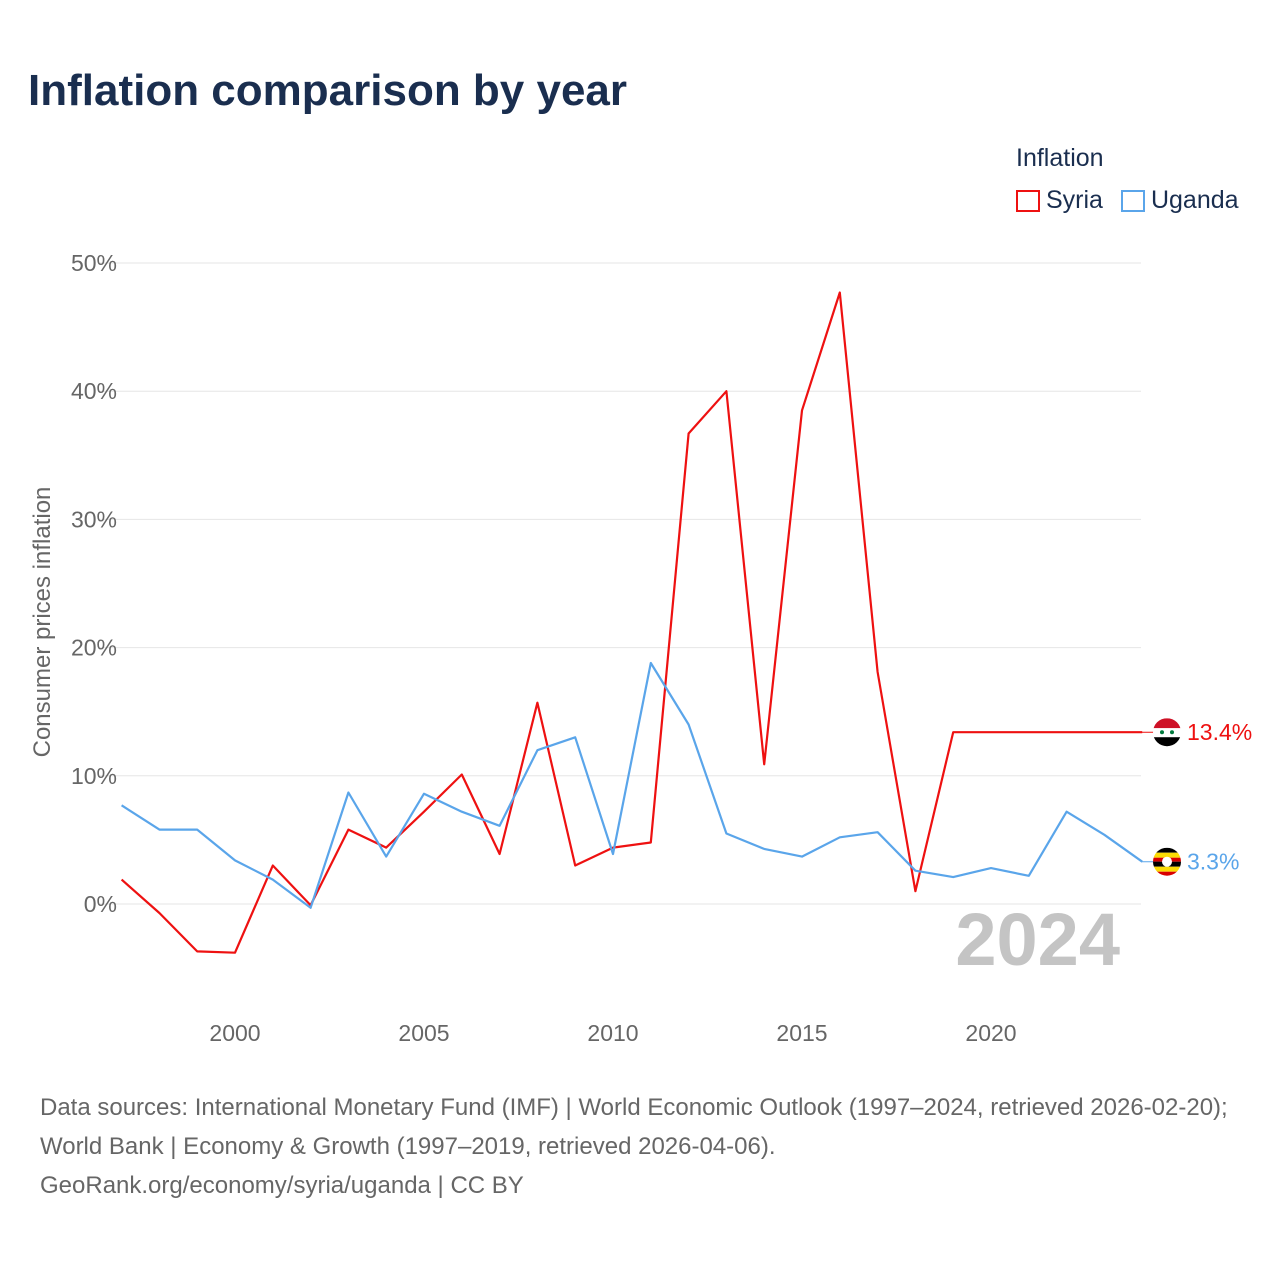  I want to click on legend-label: Syria, so click(1074, 200).